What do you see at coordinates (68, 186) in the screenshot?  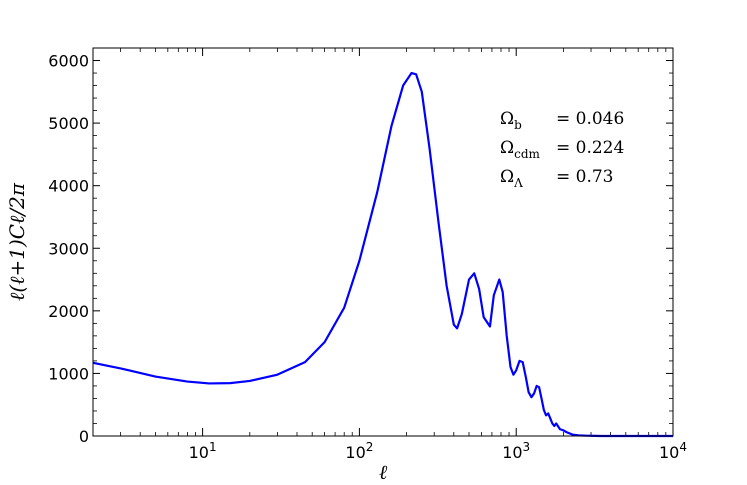 I see `y-tick-label: 4000` at bounding box center [68, 186].